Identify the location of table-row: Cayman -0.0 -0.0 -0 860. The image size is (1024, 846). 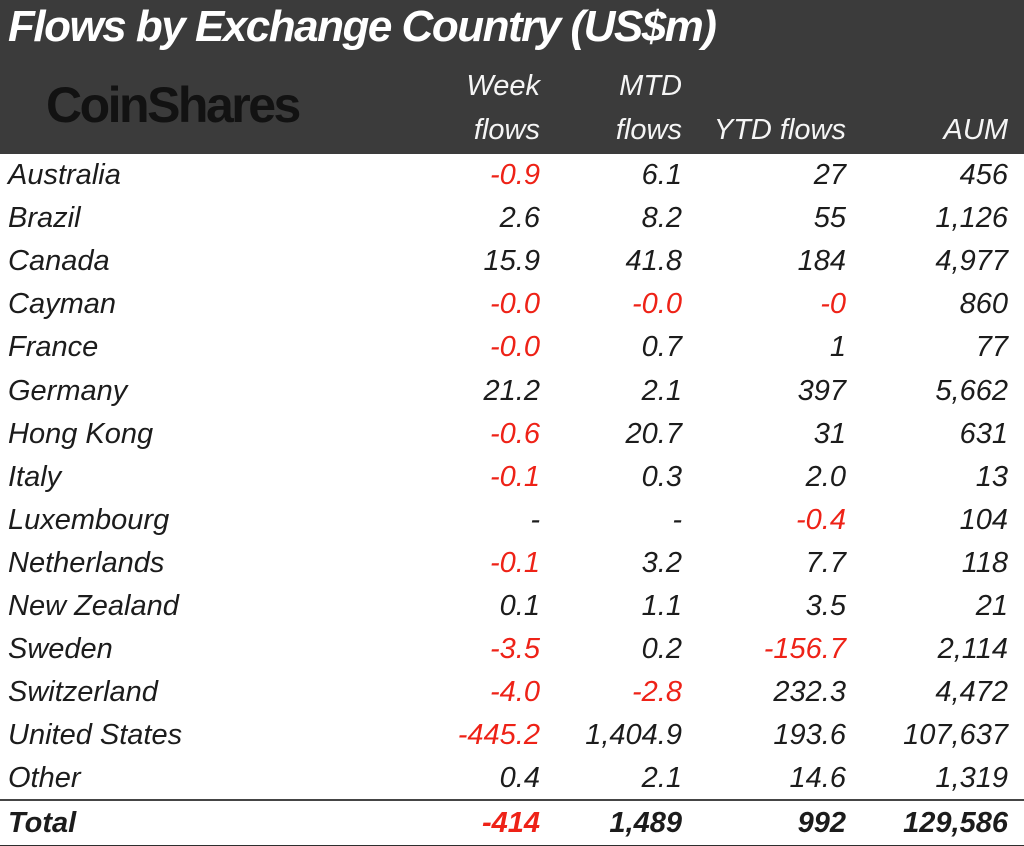
(512, 304).